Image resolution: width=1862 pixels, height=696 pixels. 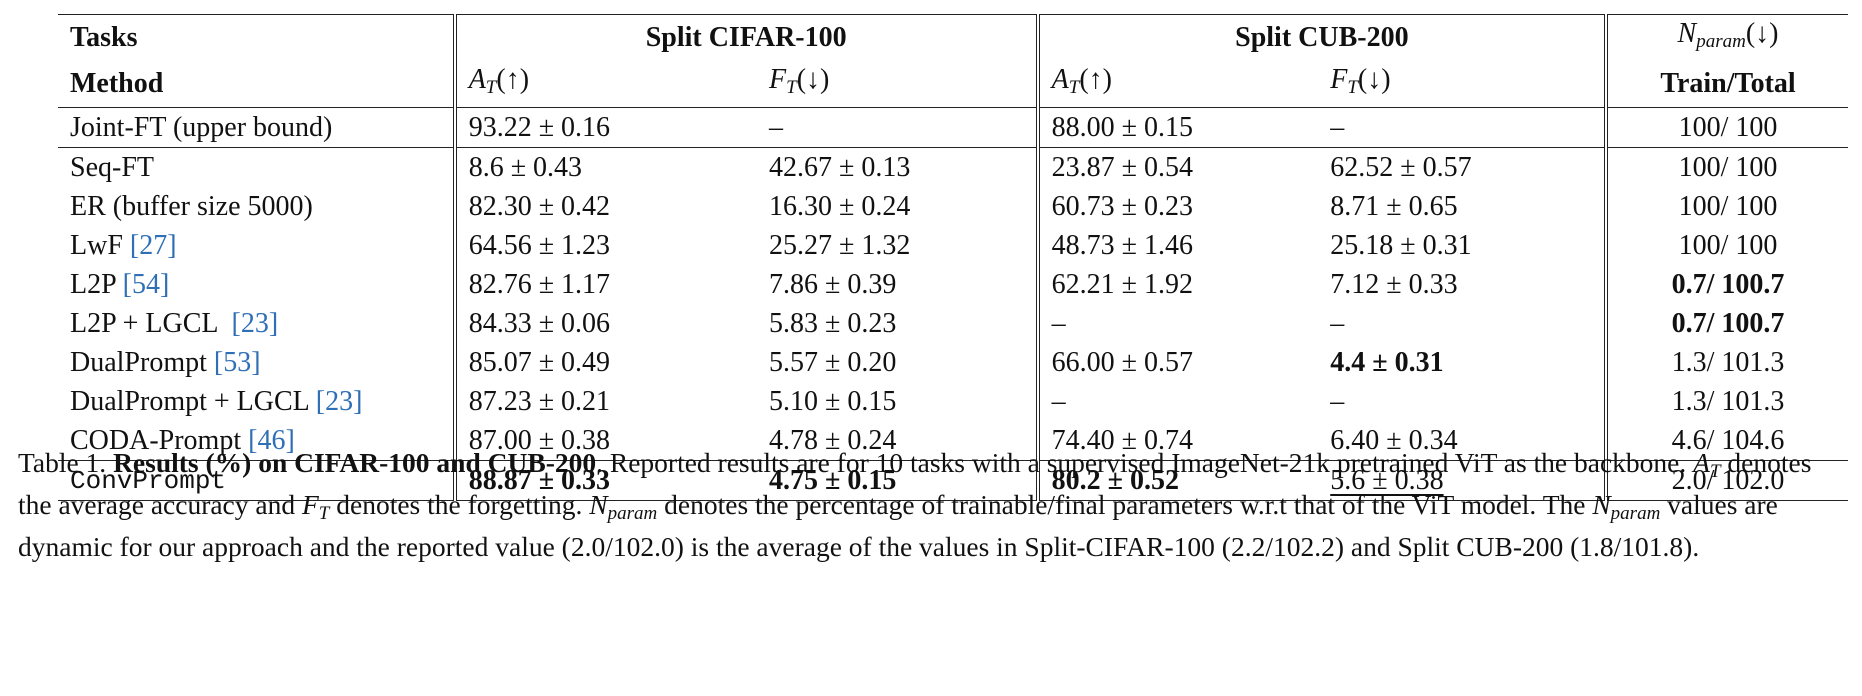 I want to click on caption-forgetting-sub: T, so click(x=324, y=513).